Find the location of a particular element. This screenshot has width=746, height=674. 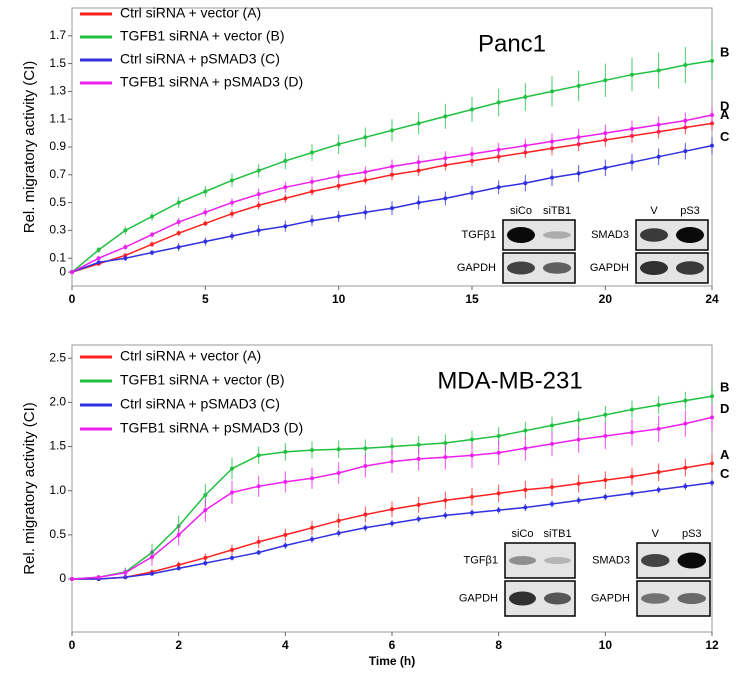

y-axis-label: Rel. migratory activity (CI) is located at coordinates (29, 488).